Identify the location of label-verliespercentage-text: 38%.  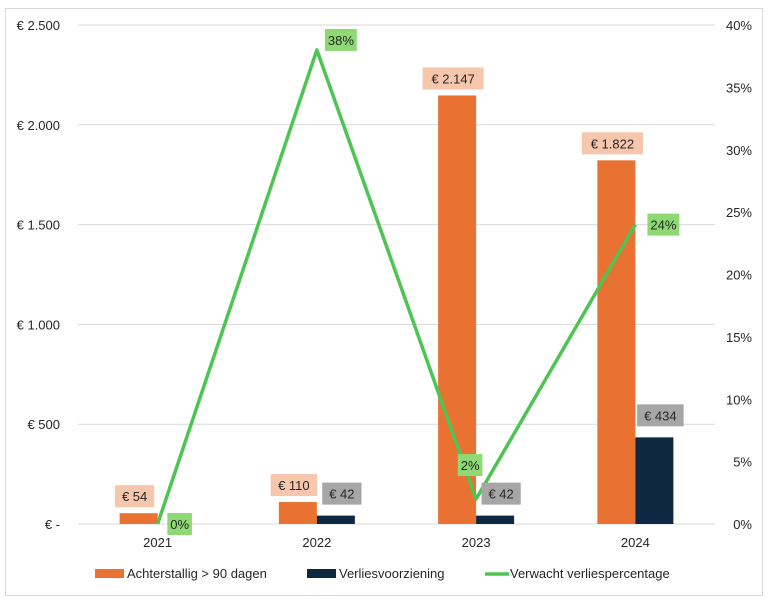
(341, 40).